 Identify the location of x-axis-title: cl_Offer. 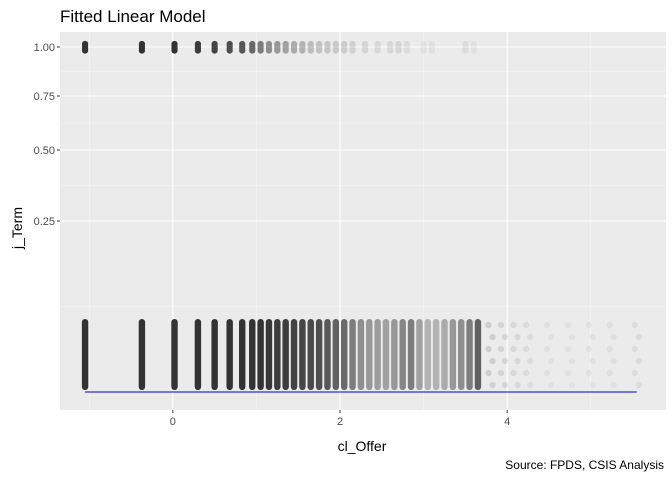
(362, 446).